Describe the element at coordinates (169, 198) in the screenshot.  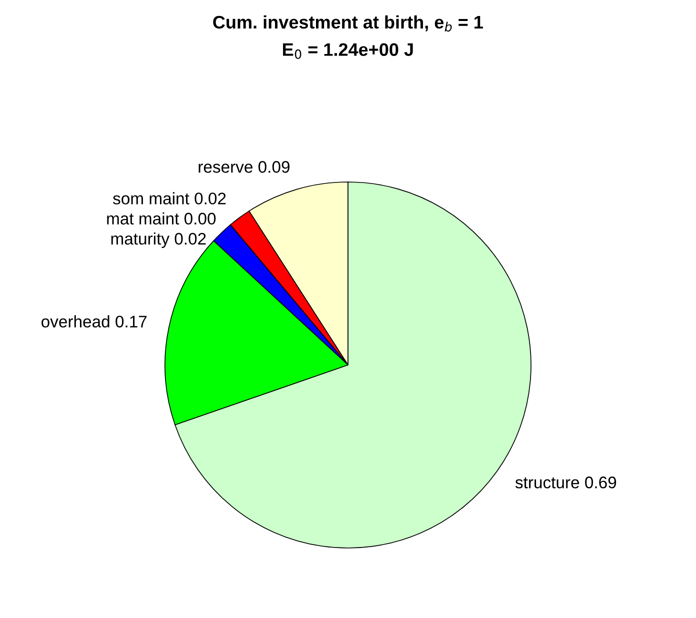
I see `slice-label: som maint 0.02` at that location.